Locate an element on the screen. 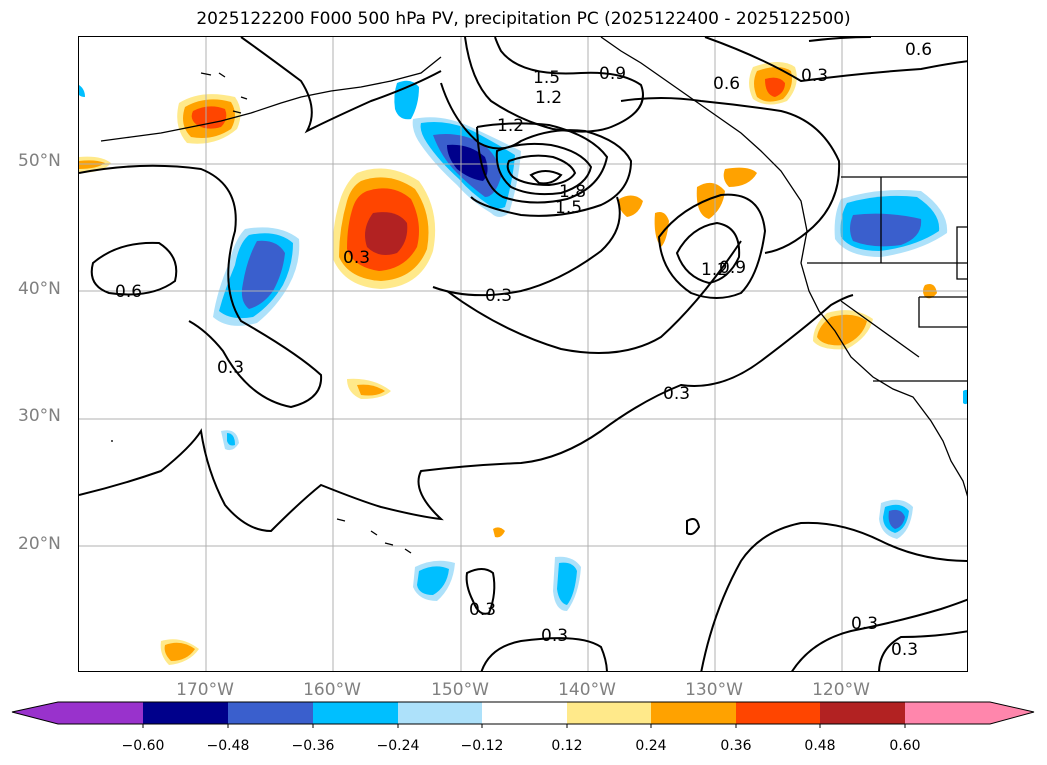 Image resolution: width=1047 pixels, height=765 pixels. colorbar-tick-label: 0.60 is located at coordinates (905, 746).